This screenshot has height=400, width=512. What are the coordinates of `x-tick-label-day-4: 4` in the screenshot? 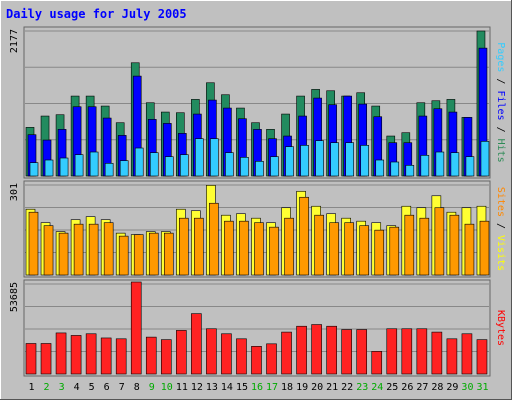 It's located at (77, 387).